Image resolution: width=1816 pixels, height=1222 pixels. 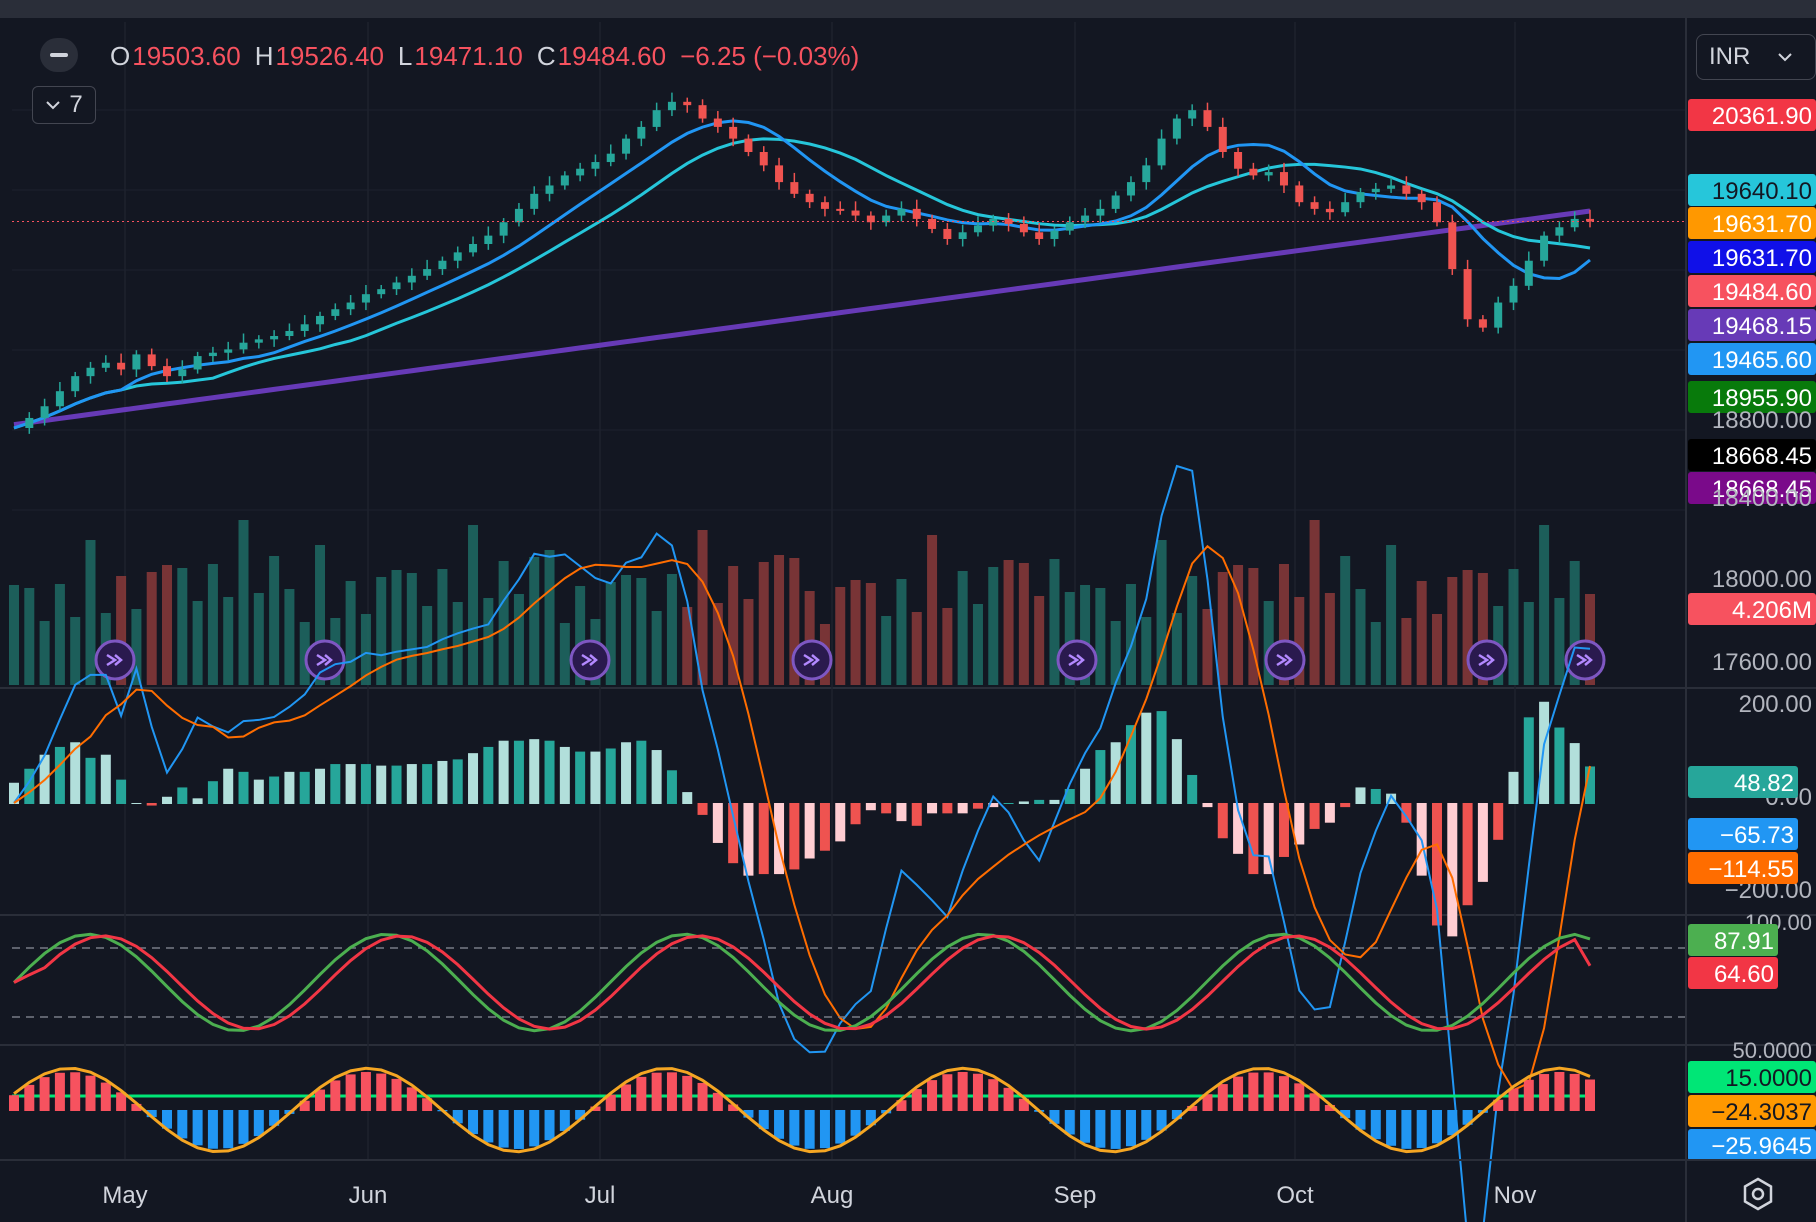 What do you see at coordinates (802, 1110) in the screenshot?
I see `osc-line` at bounding box center [802, 1110].